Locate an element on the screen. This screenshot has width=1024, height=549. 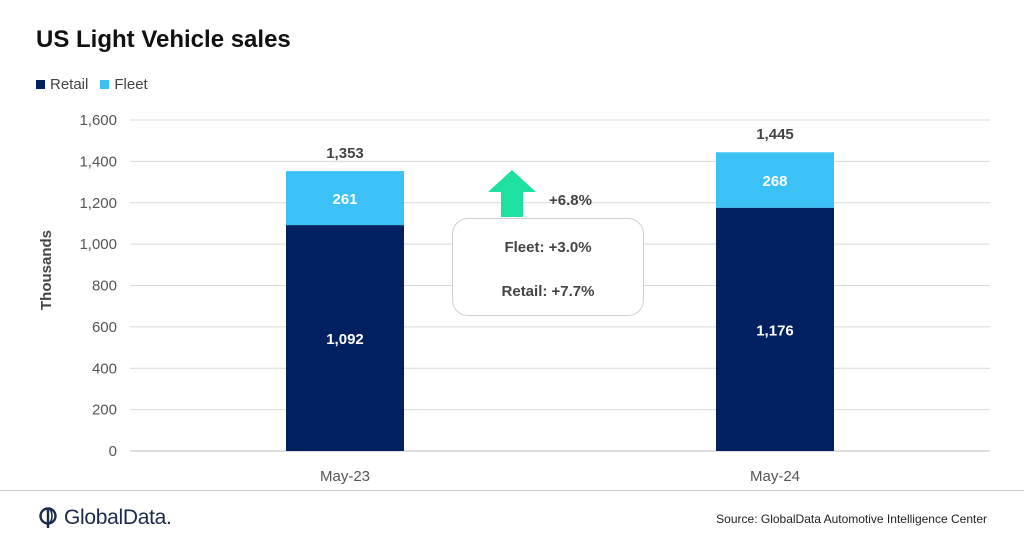
total-label: 1,445 is located at coordinates (775, 134).